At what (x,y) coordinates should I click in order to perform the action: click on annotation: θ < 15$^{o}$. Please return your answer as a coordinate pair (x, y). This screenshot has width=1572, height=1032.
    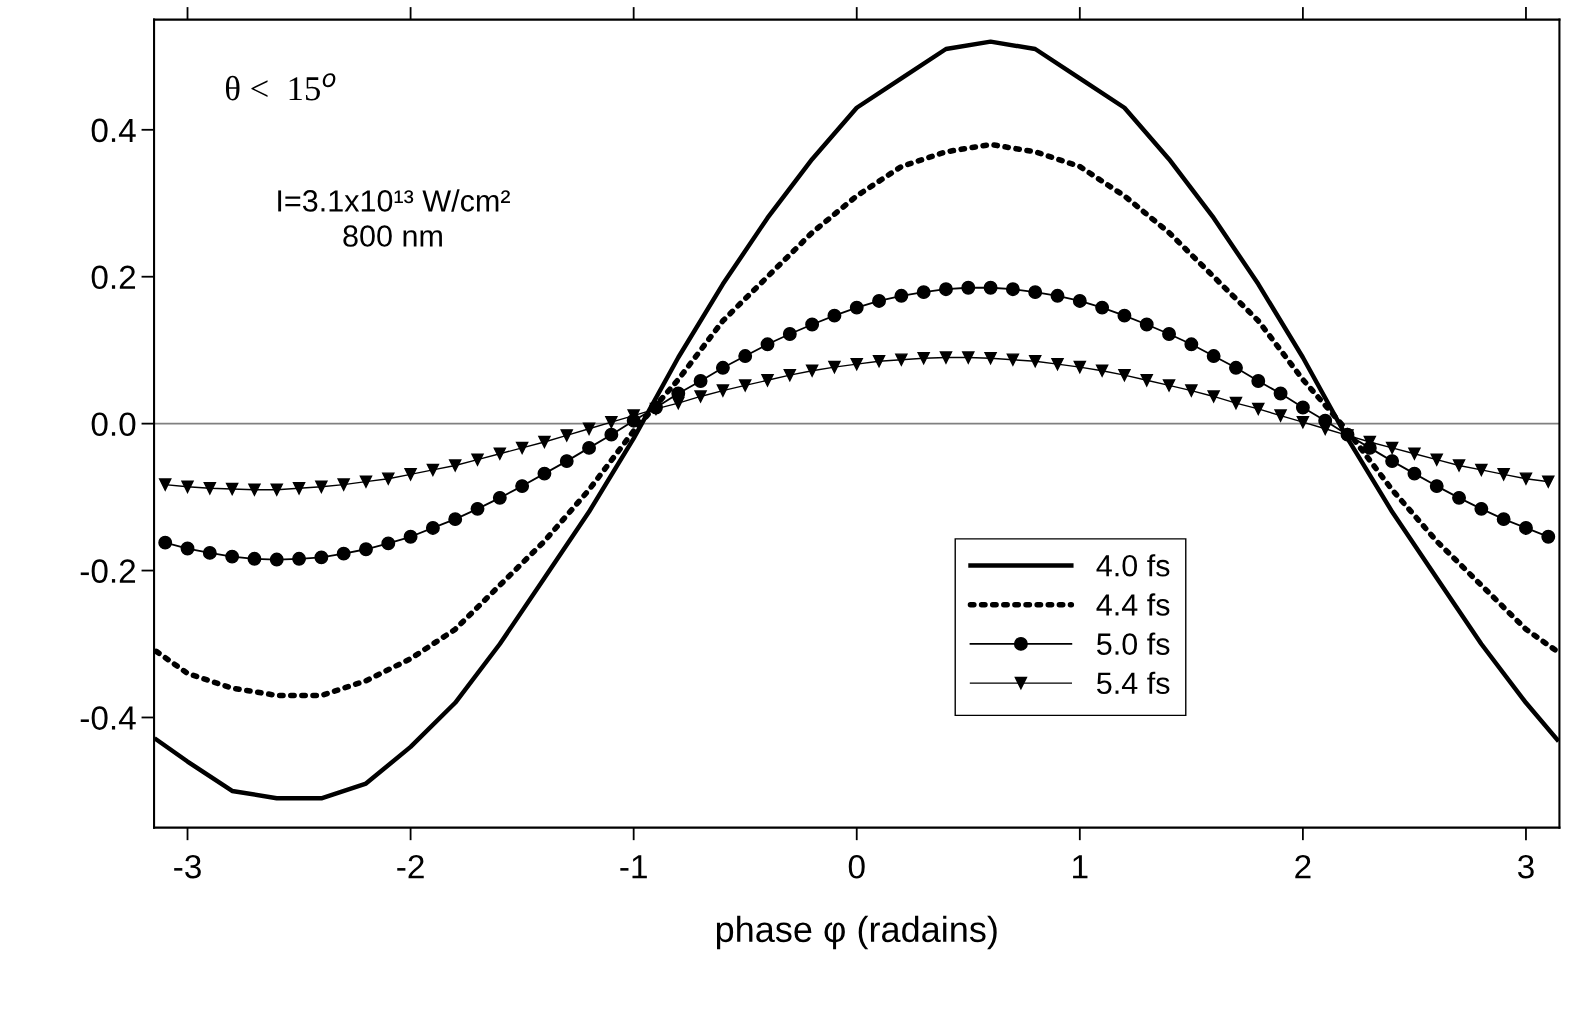
    Looking at the image, I should click on (280, 87).